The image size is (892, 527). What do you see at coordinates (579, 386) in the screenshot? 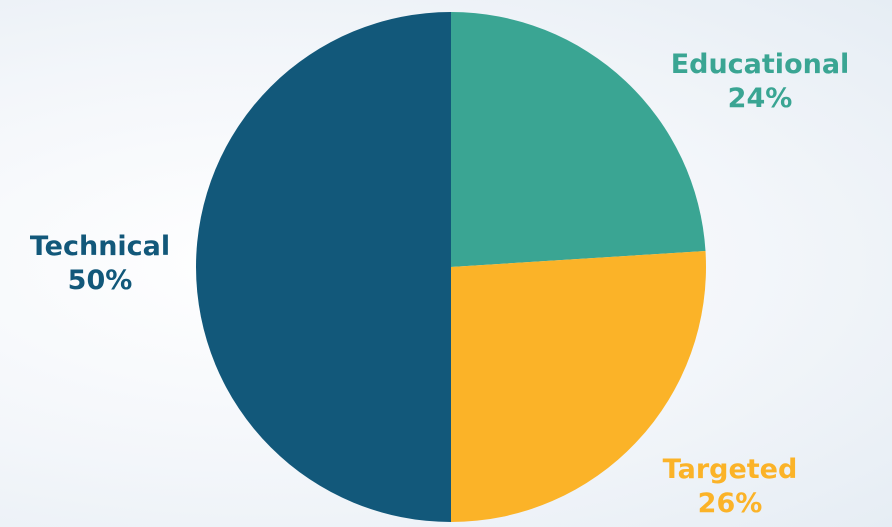
I see `pie-slice-targeted` at bounding box center [579, 386].